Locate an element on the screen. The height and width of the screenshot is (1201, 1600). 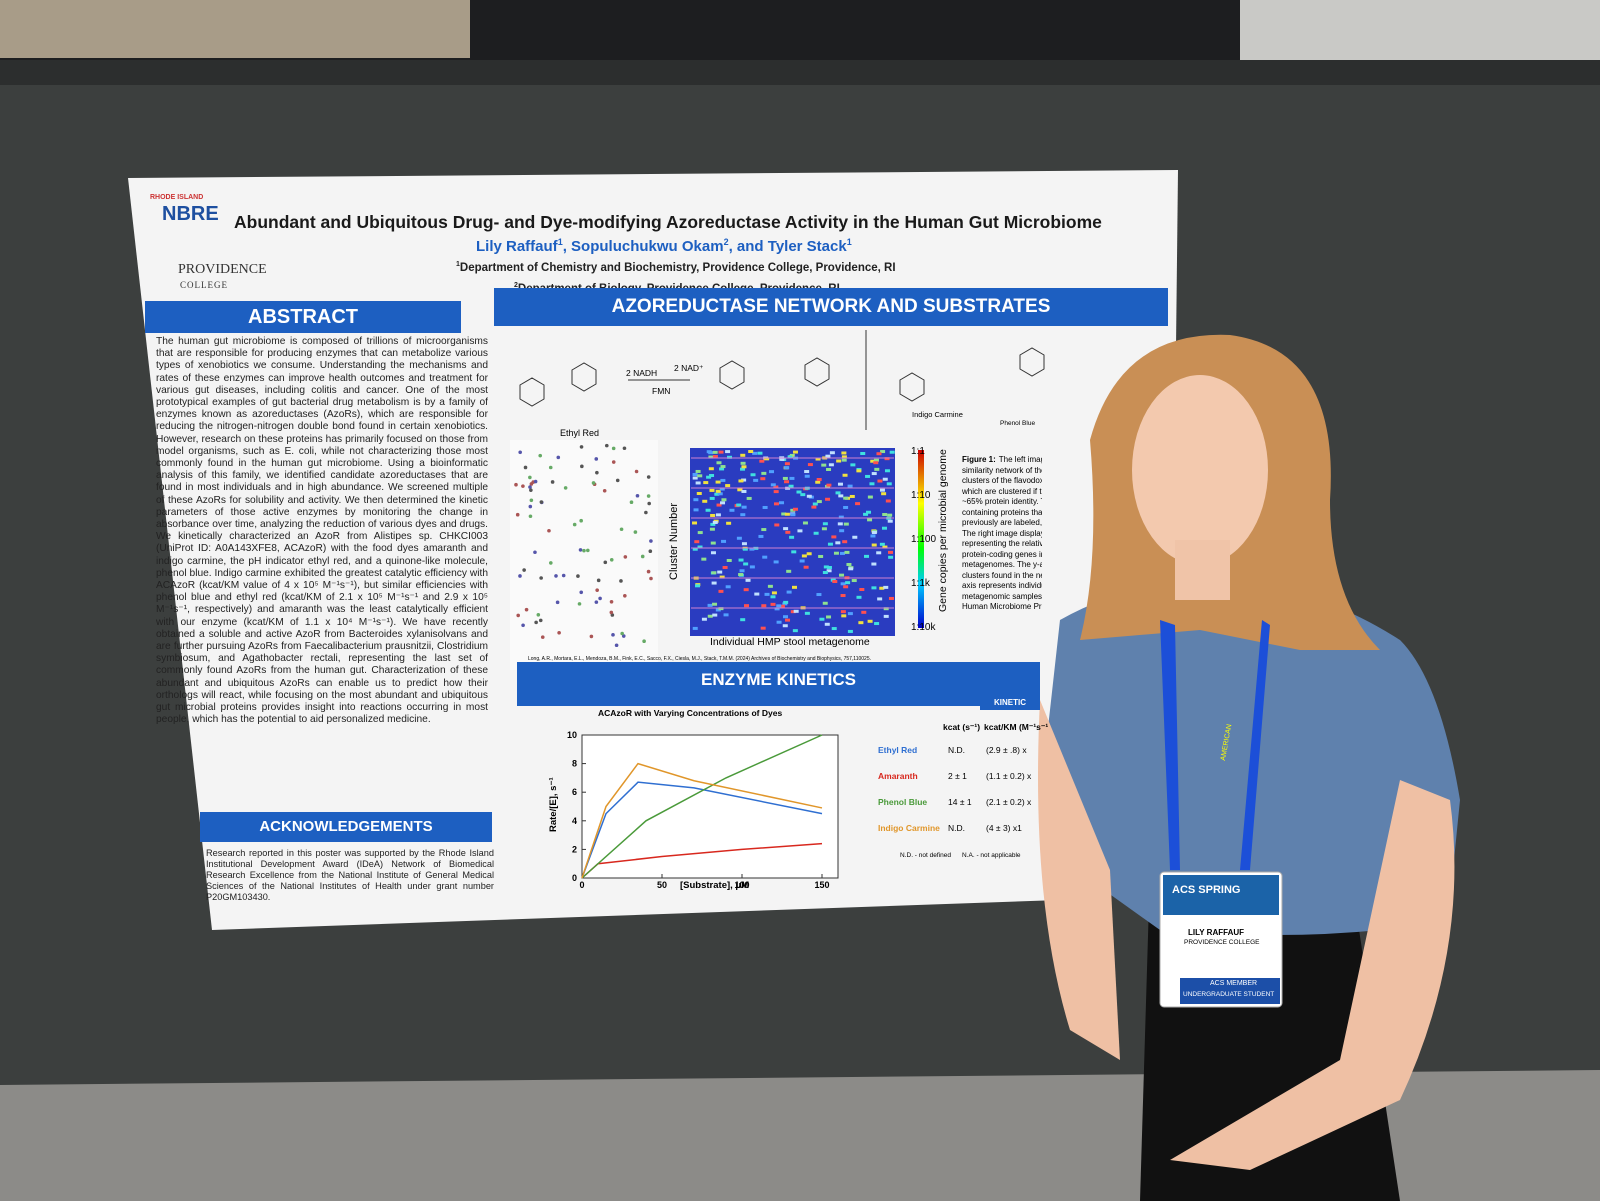
lanyard is located at coordinates (1215, 745).